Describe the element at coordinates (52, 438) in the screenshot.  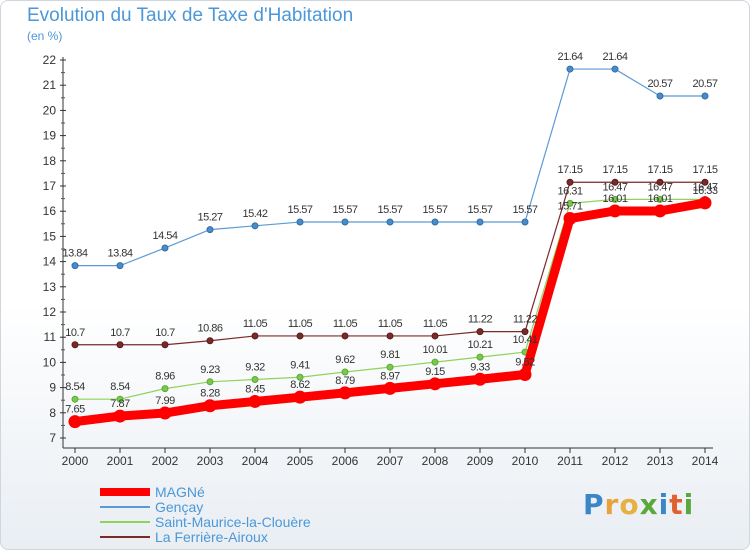
I see `y-tick-label: 7` at that location.